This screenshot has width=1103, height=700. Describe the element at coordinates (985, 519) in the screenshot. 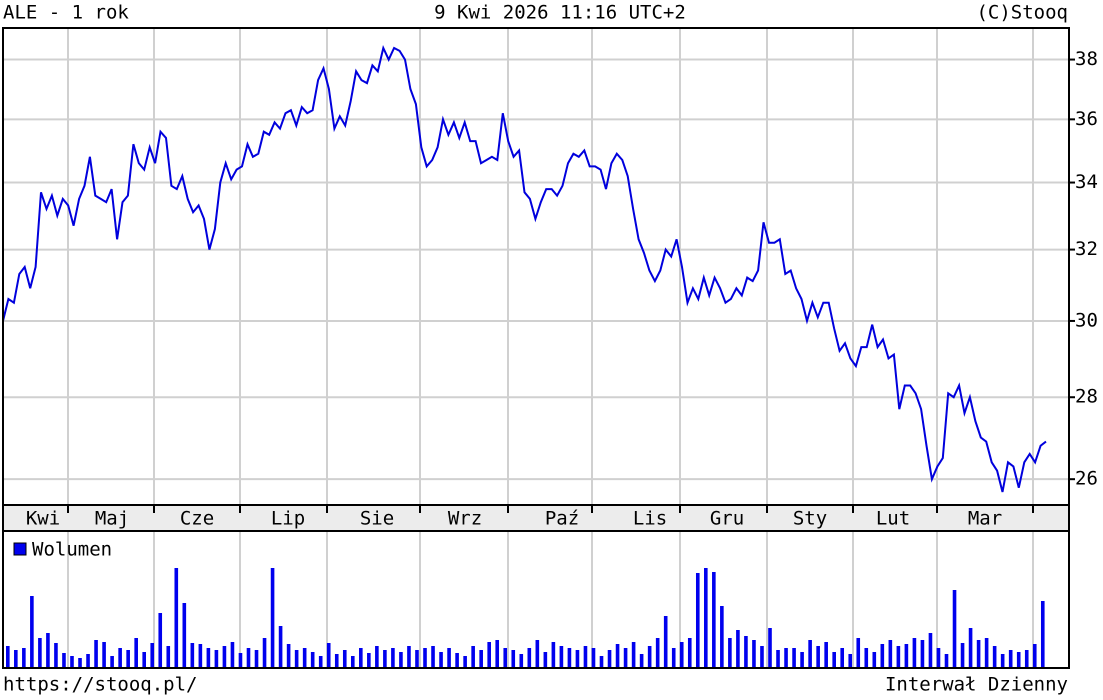

I see `x-tick-label: Mar` at that location.